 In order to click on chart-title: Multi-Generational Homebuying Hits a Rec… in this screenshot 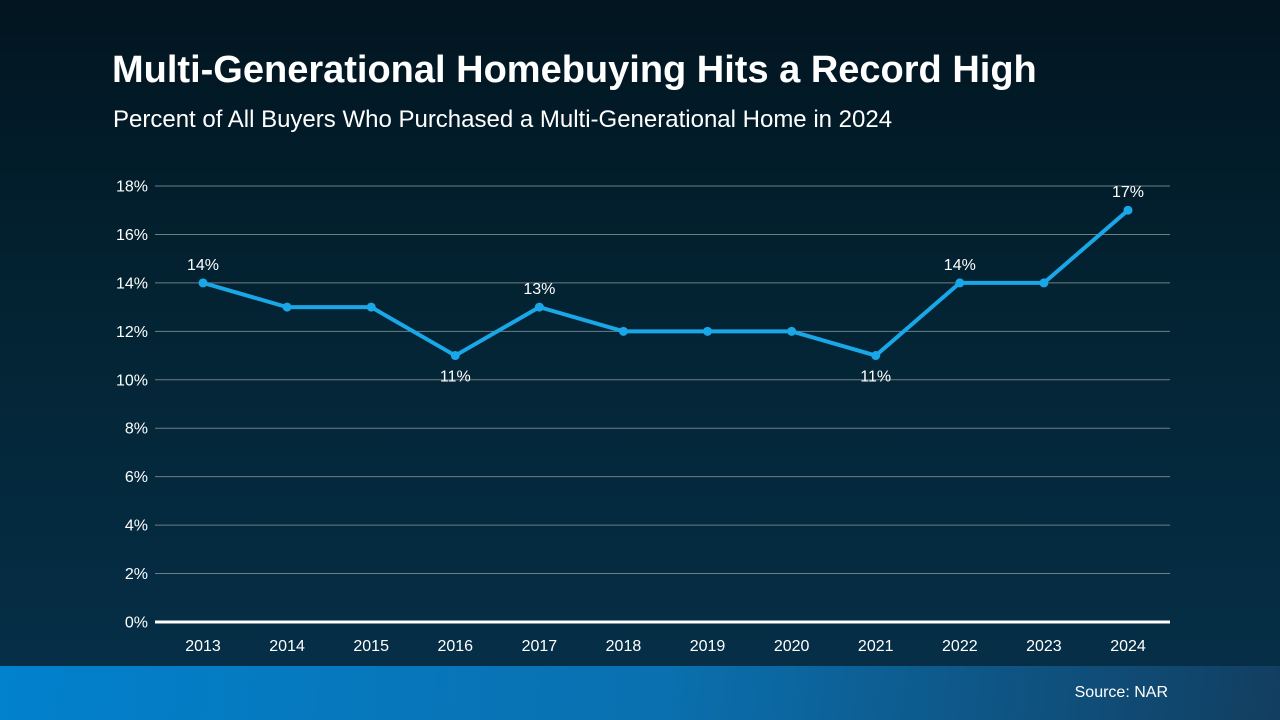, I will do `click(574, 70)`.